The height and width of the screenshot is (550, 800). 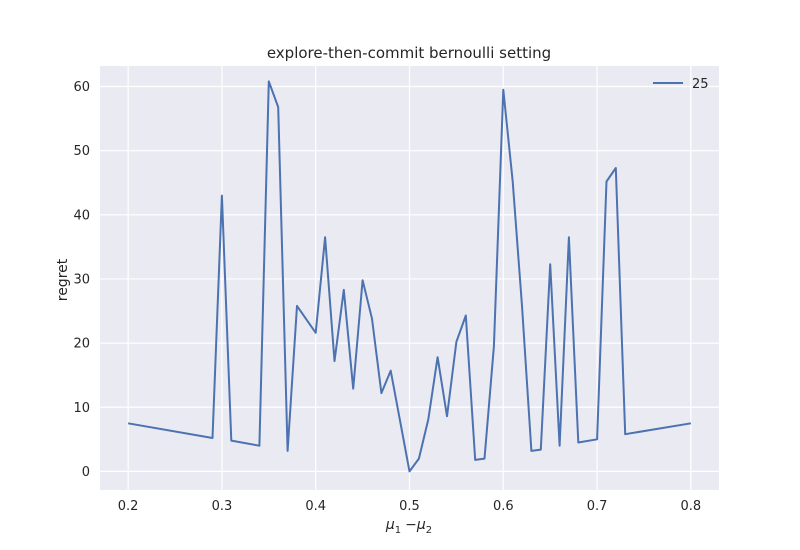 What do you see at coordinates (315, 506) in the screenshot?
I see `x-tick-label: 0.4` at bounding box center [315, 506].